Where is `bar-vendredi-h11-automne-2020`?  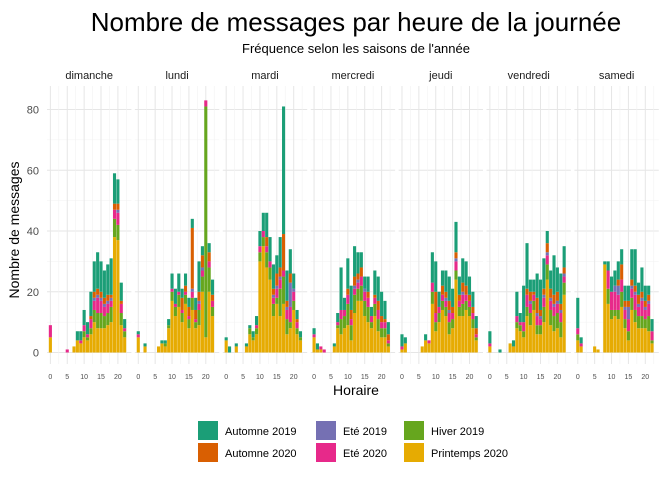 bar-vendredi-h11-automne-2020 is located at coordinates (527, 291).